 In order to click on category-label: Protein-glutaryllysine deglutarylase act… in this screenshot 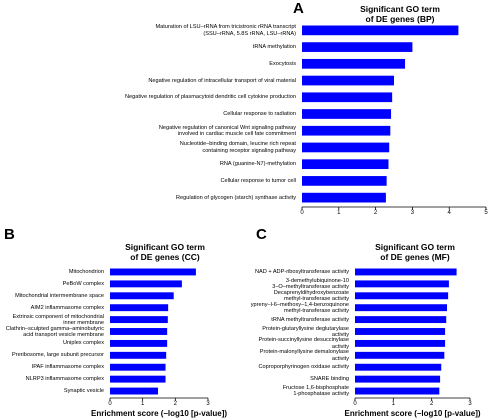, I will do `click(305, 331)`.